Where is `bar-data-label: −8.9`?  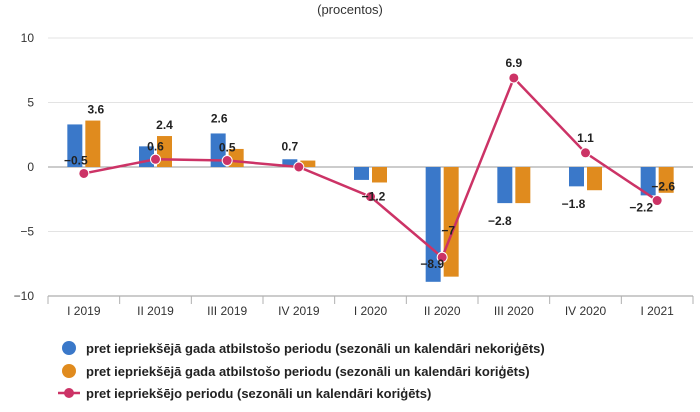 bar-data-label: −8.9 is located at coordinates (432, 264).